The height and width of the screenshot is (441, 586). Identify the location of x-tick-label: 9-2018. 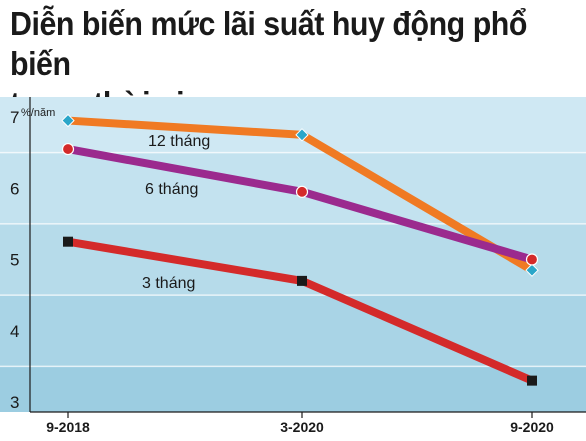
(68, 427).